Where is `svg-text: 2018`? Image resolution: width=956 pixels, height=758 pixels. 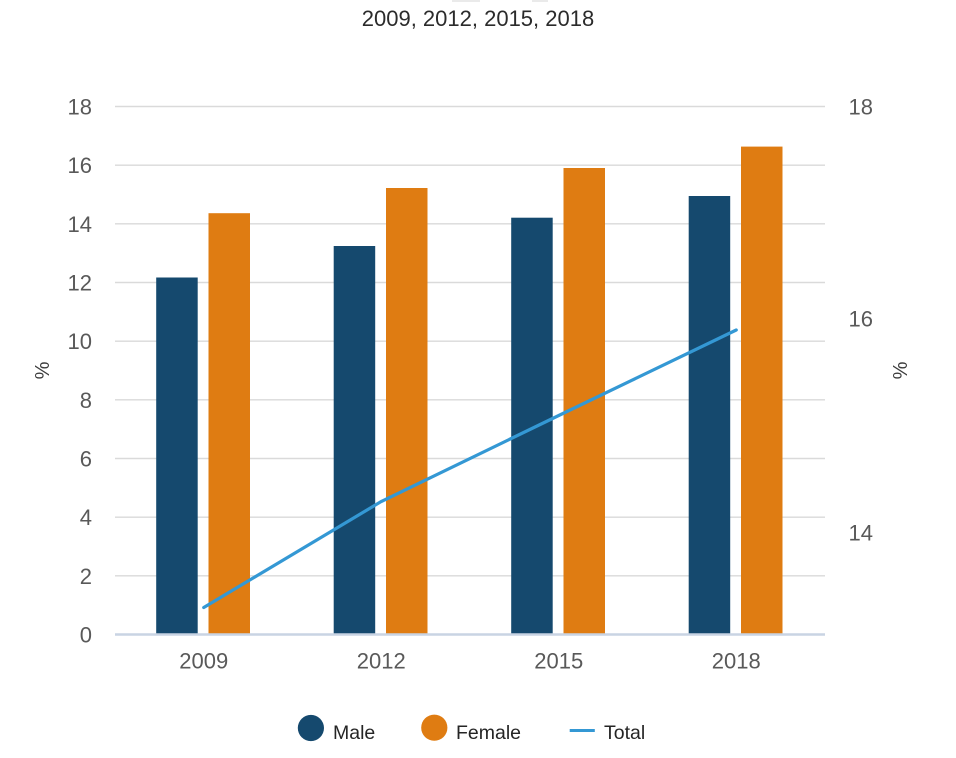 svg-text: 2018 is located at coordinates (736, 661).